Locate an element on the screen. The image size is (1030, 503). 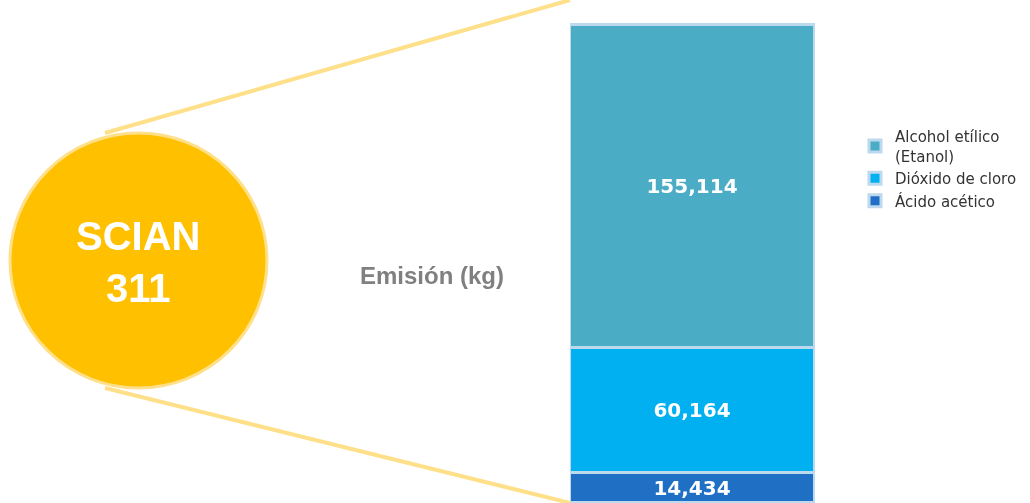
data-label: 155,114 is located at coordinates (692, 186).